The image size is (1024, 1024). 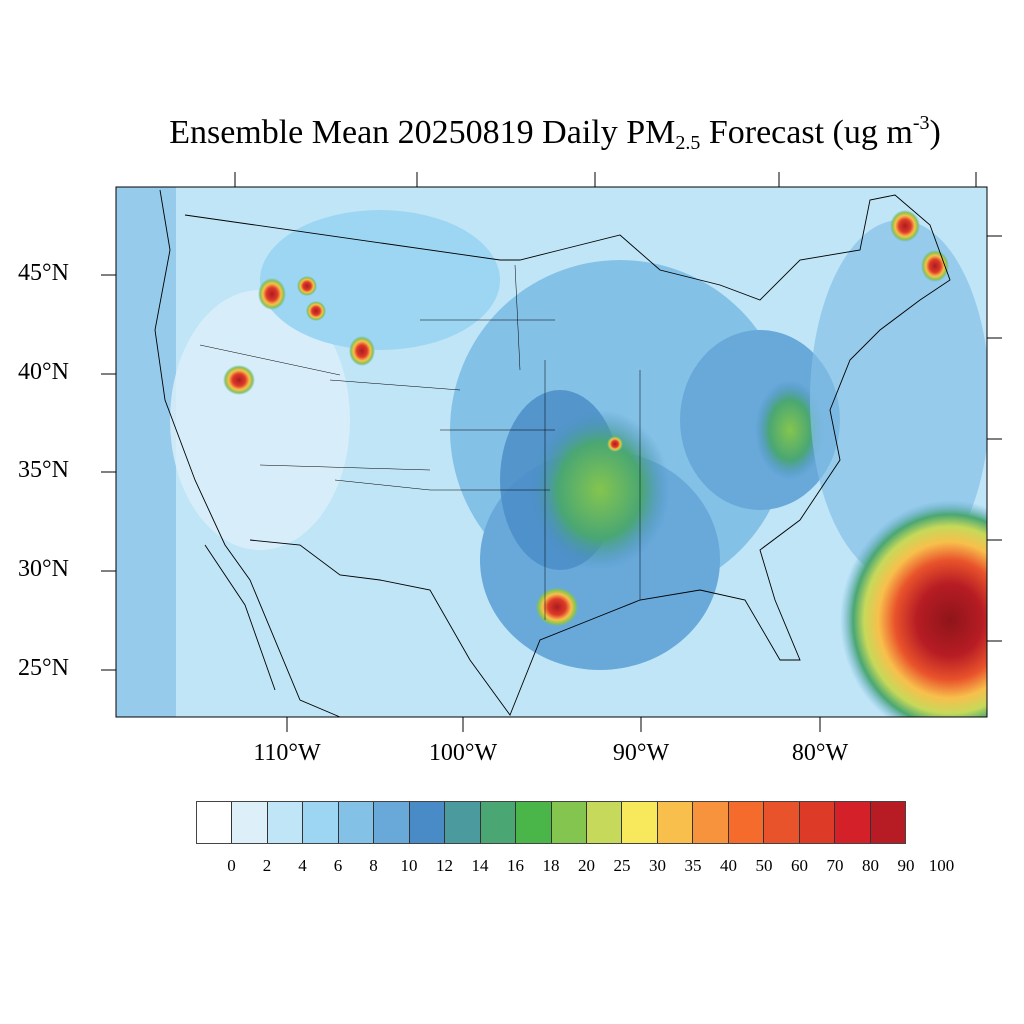 What do you see at coordinates (43, 372) in the screenshot?
I see `lat-label: 40°N` at bounding box center [43, 372].